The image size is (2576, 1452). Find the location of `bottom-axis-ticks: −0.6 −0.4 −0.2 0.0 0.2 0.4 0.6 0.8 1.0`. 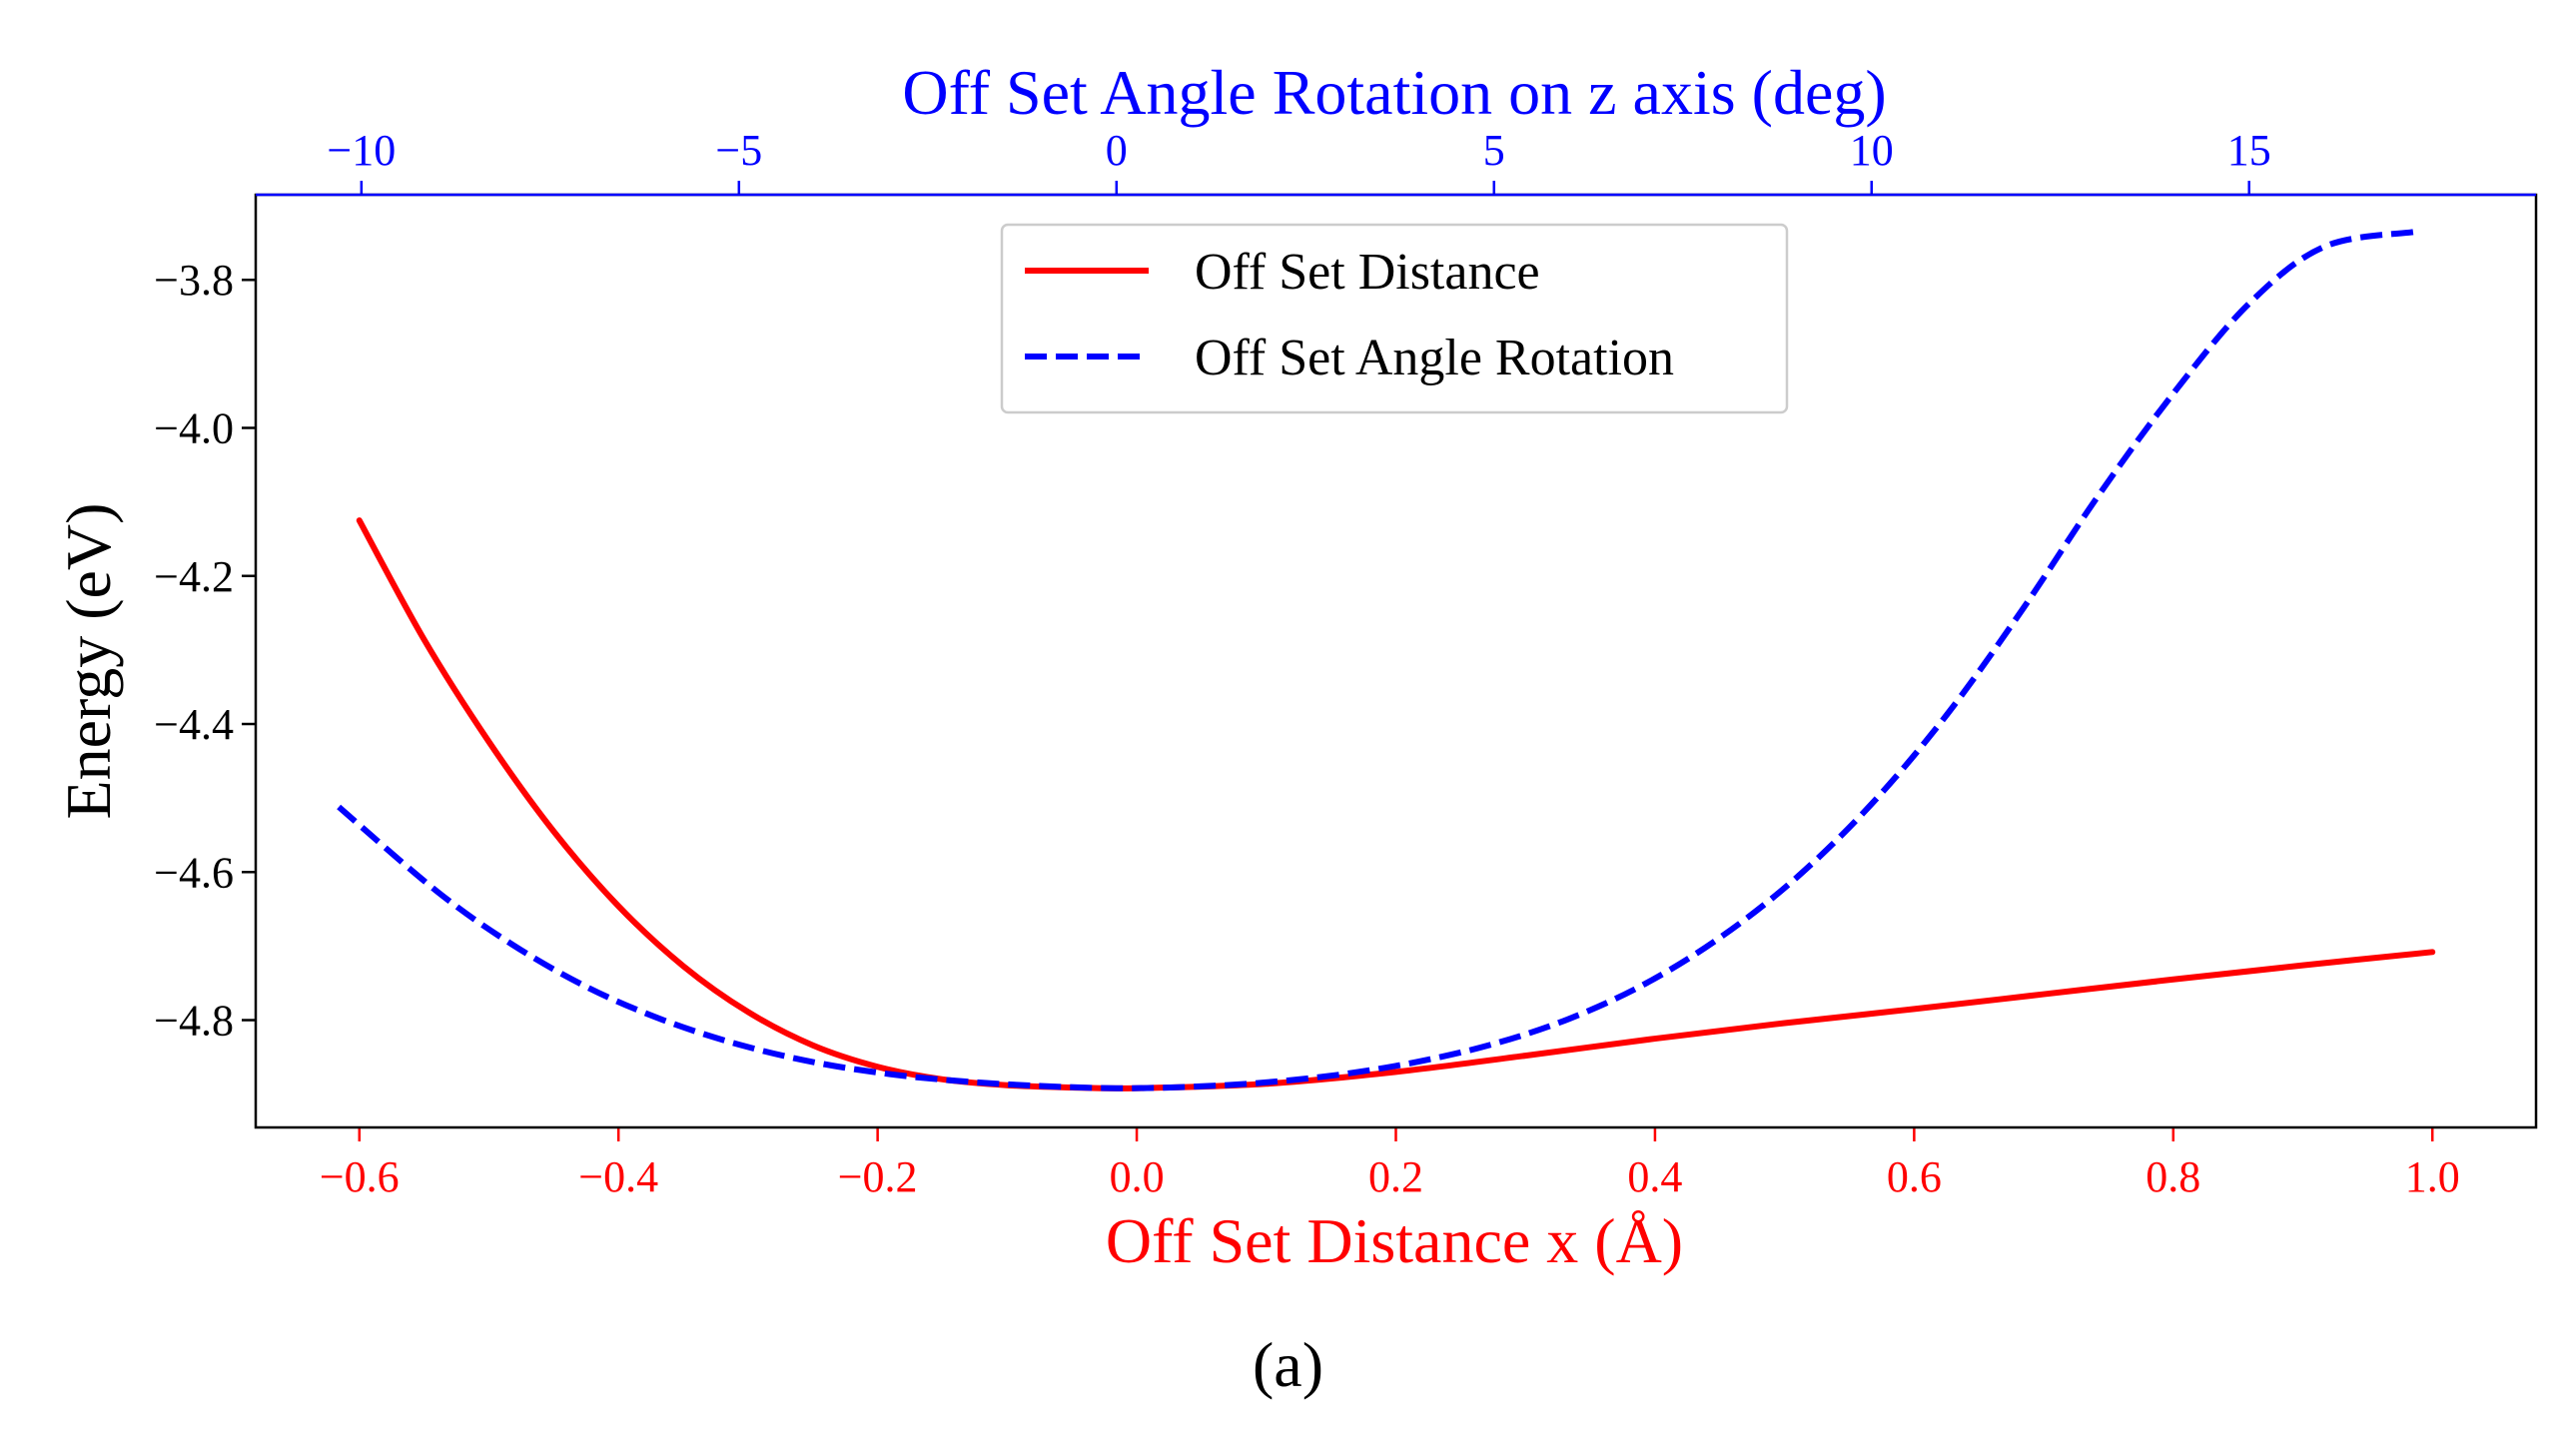

bottom-axis-ticks: −0.6 −0.4 −0.2 0.0 0.2 0.4 0.6 0.8 1.0 is located at coordinates (1390, 1164).